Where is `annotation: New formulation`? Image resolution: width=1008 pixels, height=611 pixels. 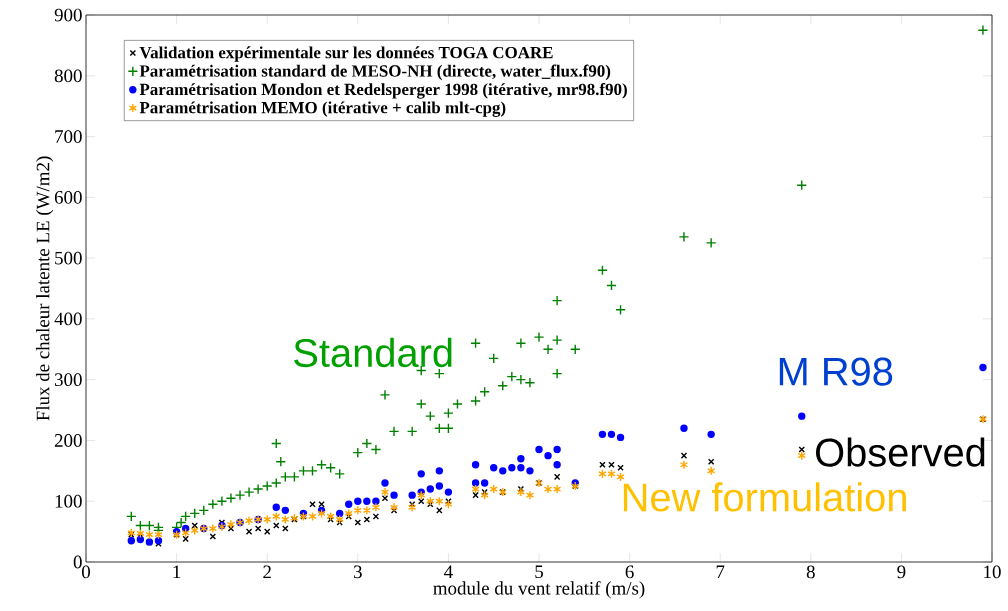 annotation: New formulation is located at coordinates (764, 497).